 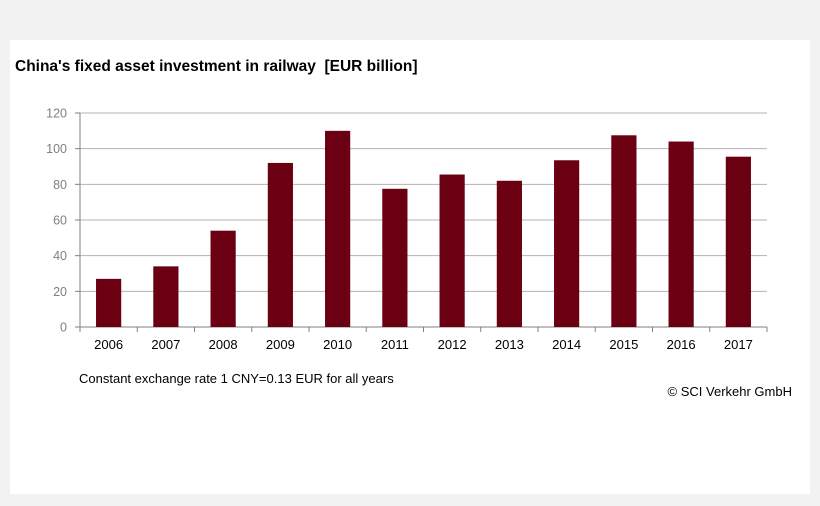 I want to click on x-tick-label: 2015, so click(x=623, y=344).